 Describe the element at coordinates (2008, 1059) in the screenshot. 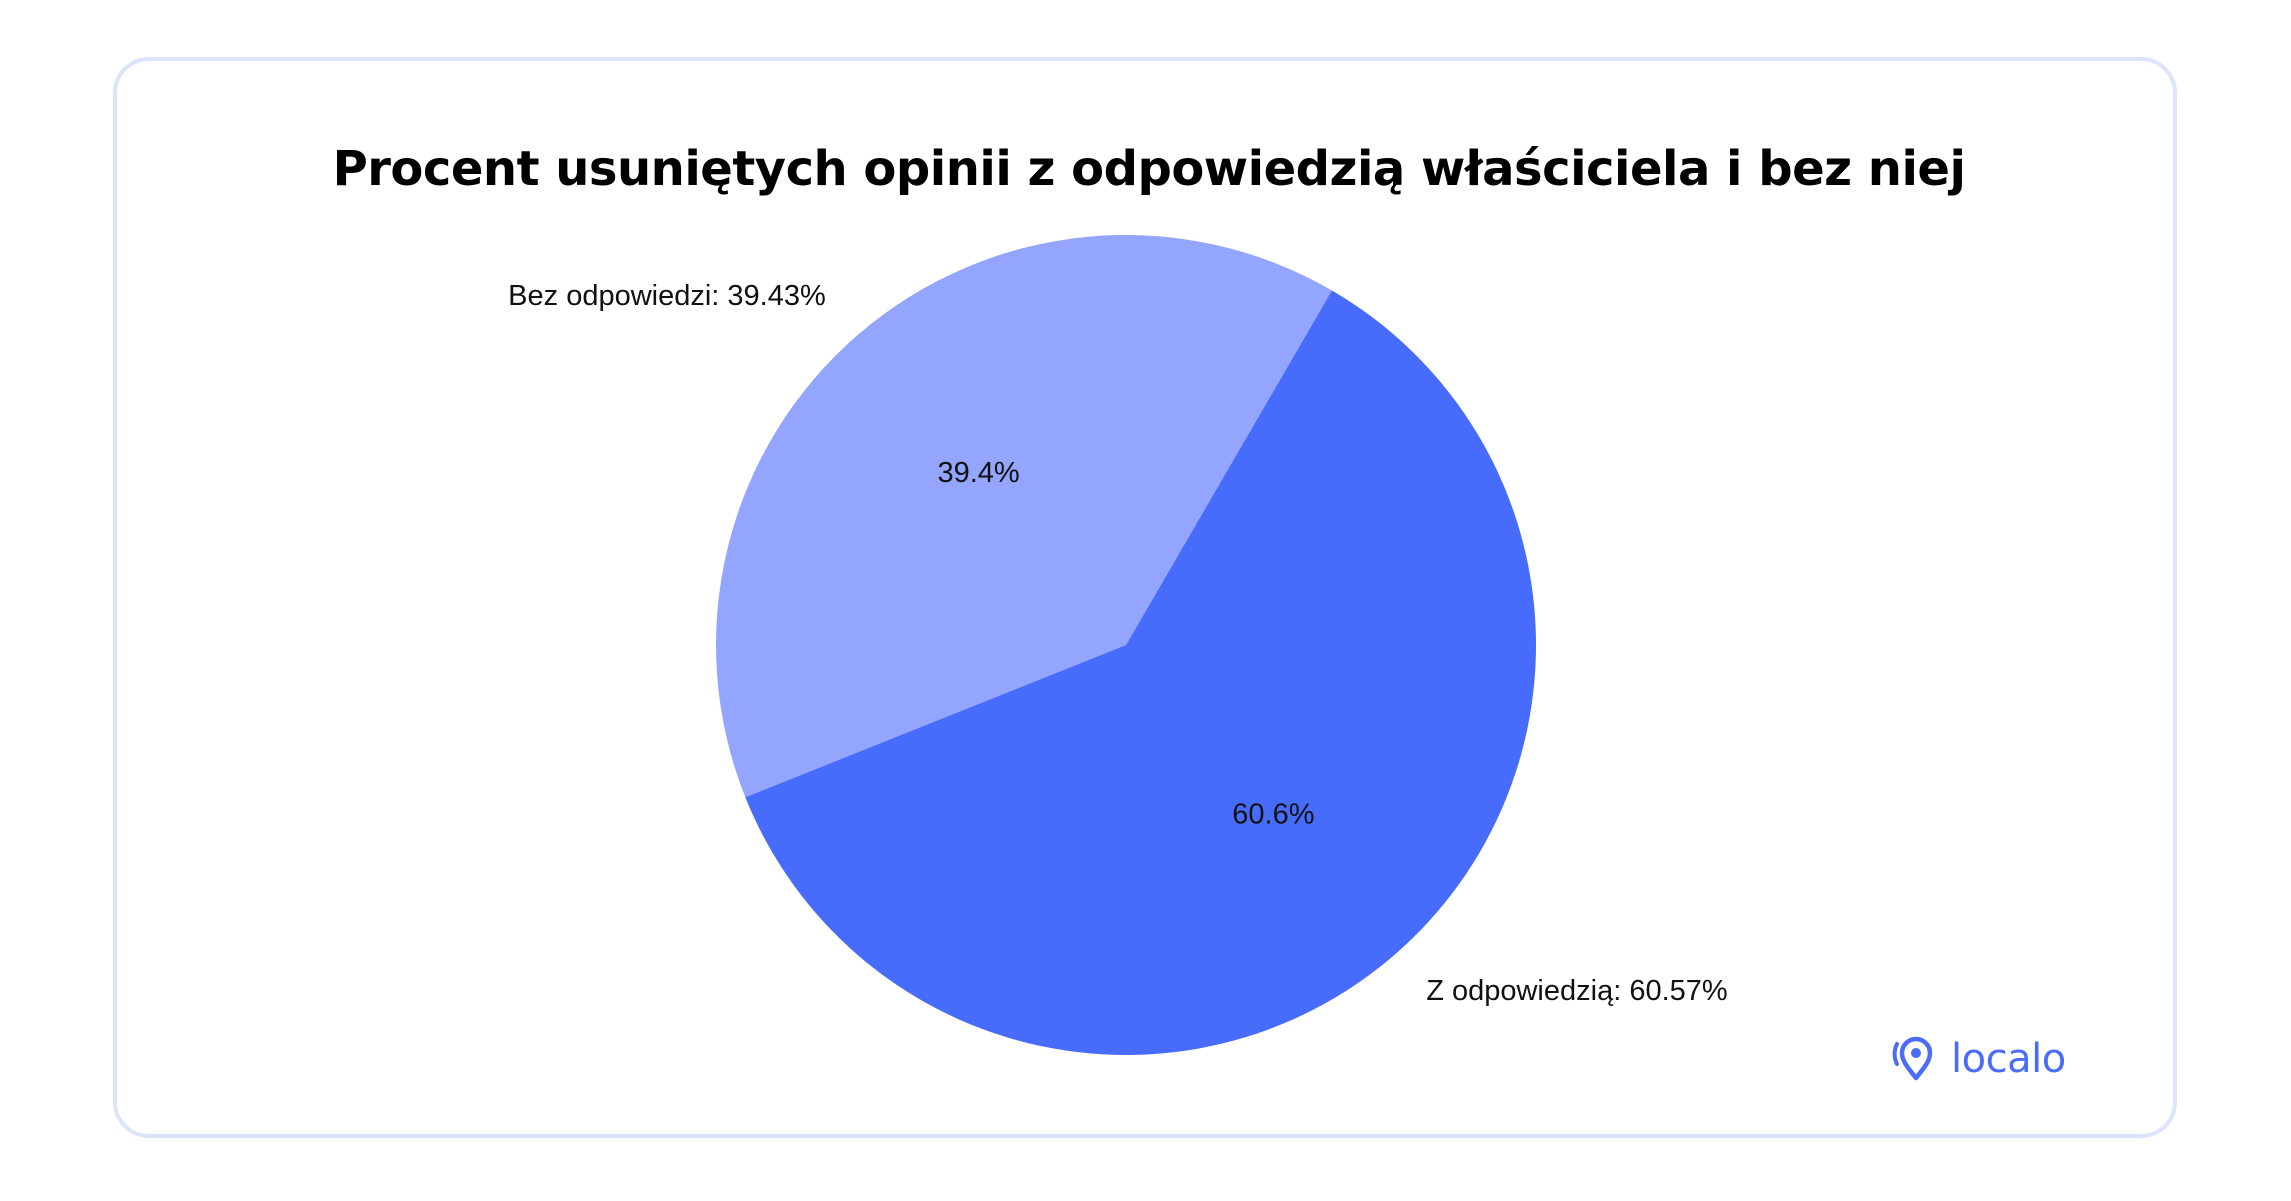

I see `logo-text: localo` at that location.